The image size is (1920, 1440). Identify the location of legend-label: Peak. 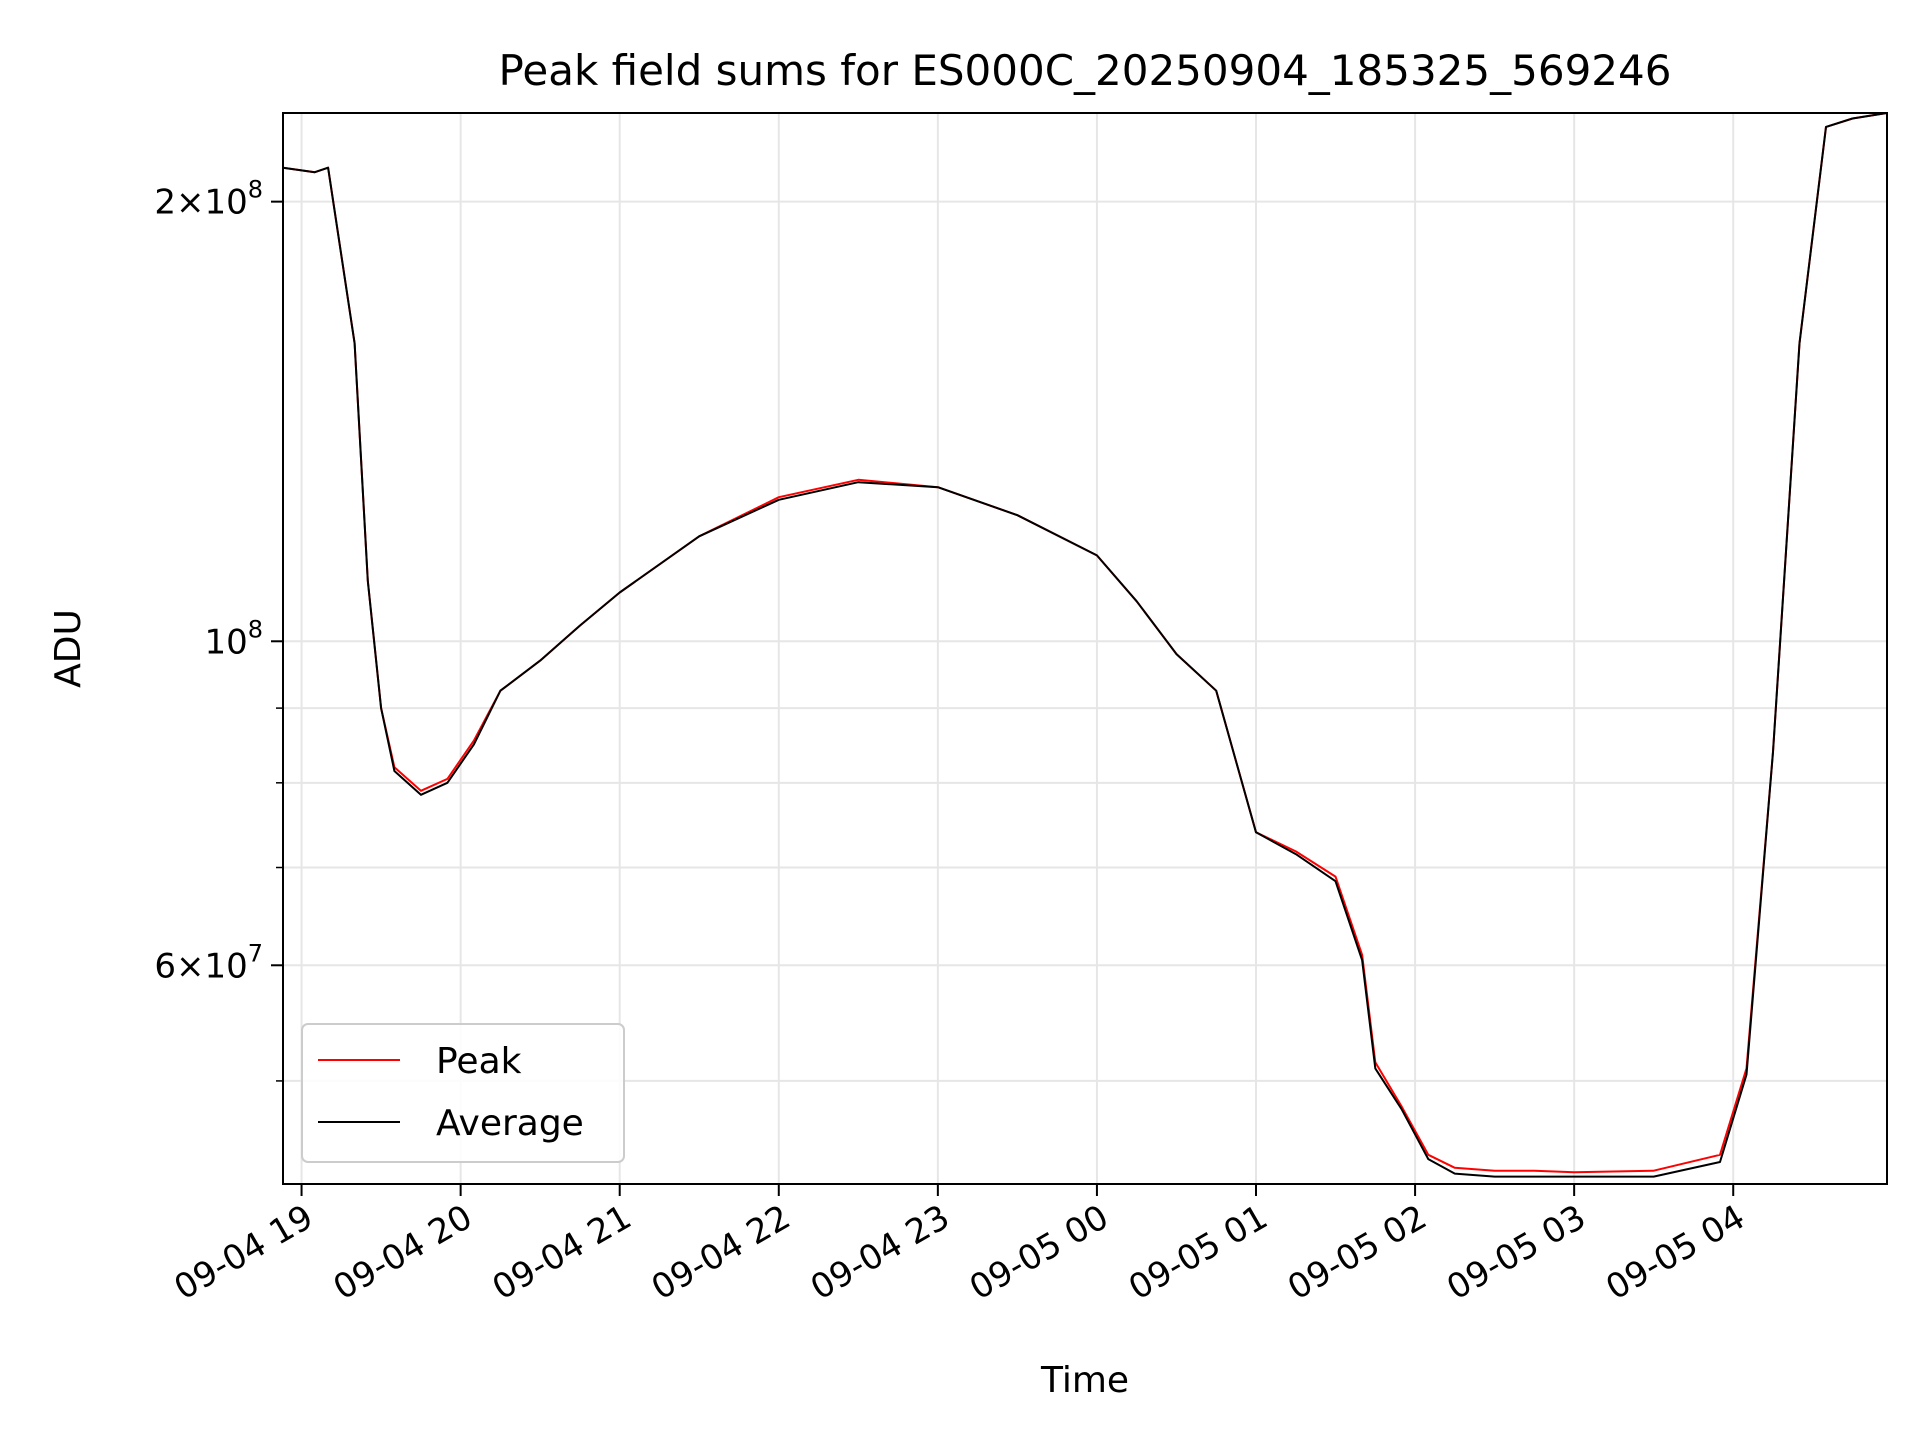
(479, 1061).